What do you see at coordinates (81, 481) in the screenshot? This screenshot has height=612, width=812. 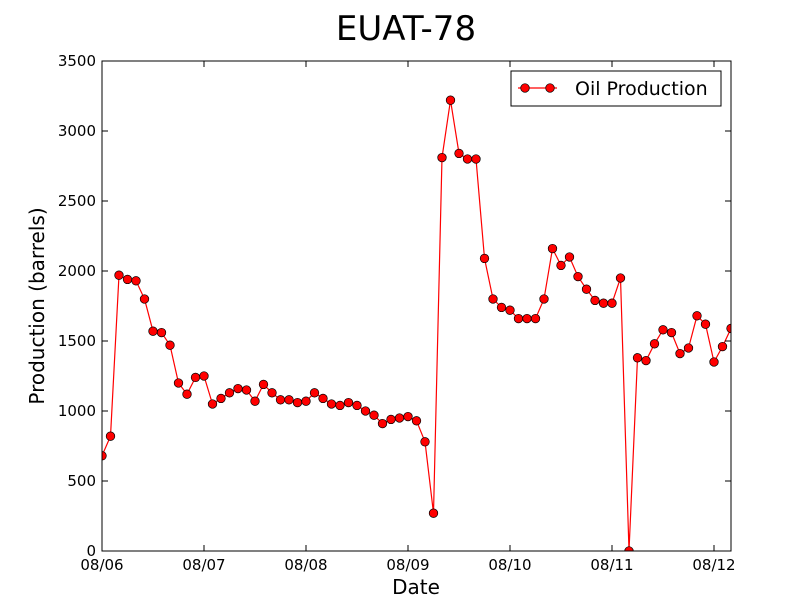 I see `y-tick-label: 500` at bounding box center [81, 481].